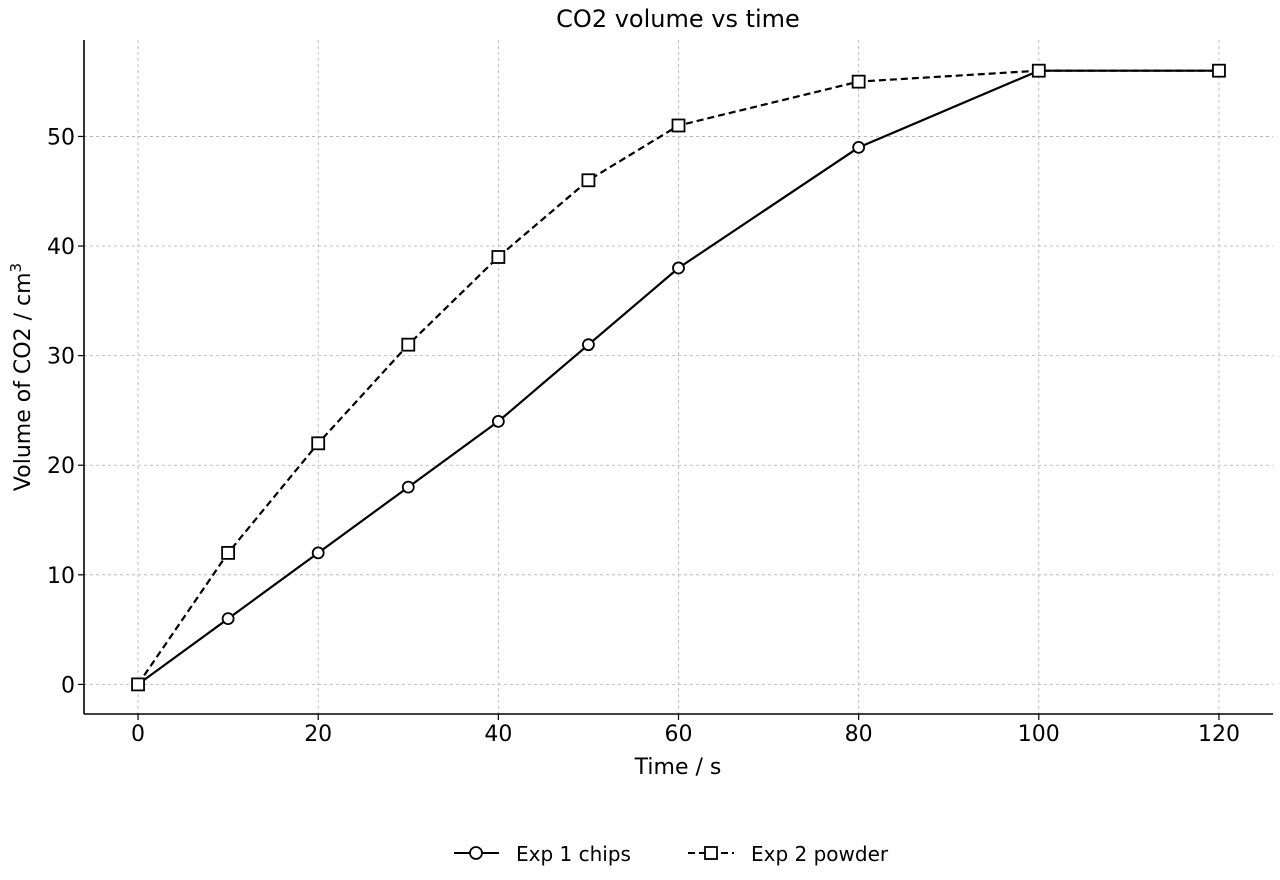 This screenshot has height=880, width=1280. Describe the element at coordinates (16, 268) in the screenshot. I see `y-axis-label-superscript: 3` at that location.